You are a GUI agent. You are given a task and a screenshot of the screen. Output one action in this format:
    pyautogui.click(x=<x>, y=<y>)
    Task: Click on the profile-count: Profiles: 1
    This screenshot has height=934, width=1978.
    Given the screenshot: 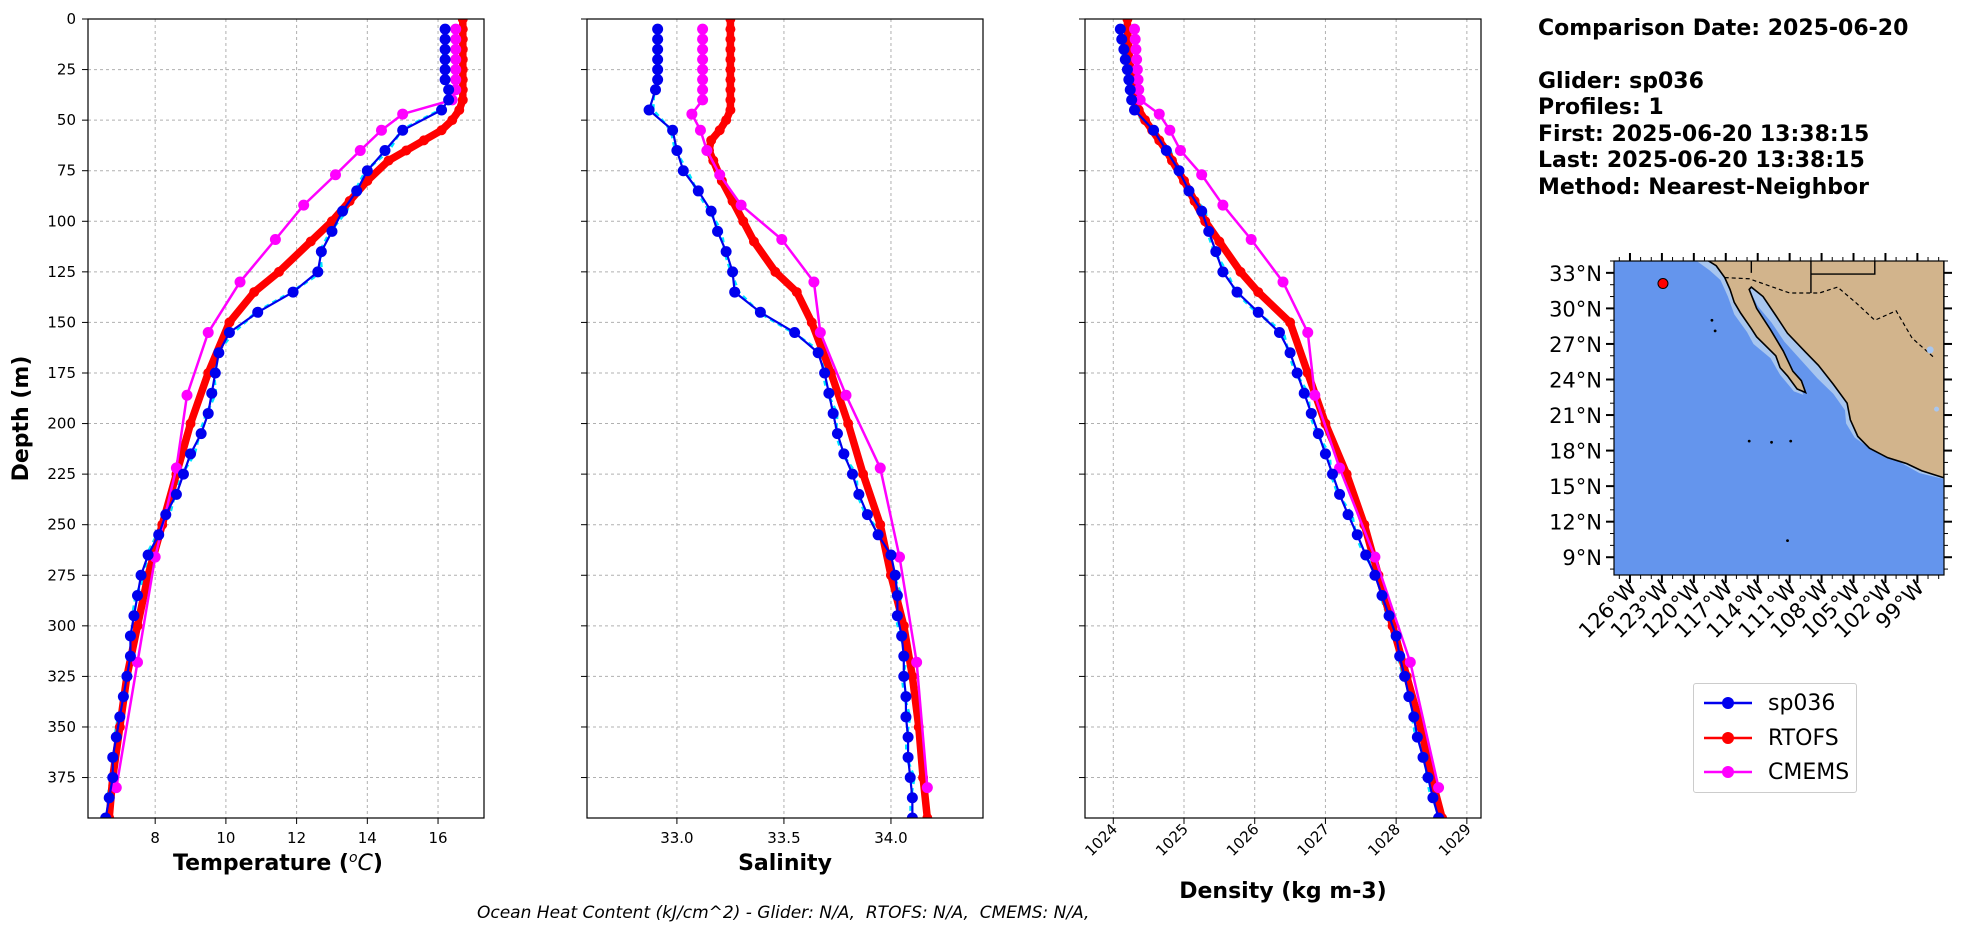 What is the action you would take?
    pyautogui.click(x=1601, y=107)
    